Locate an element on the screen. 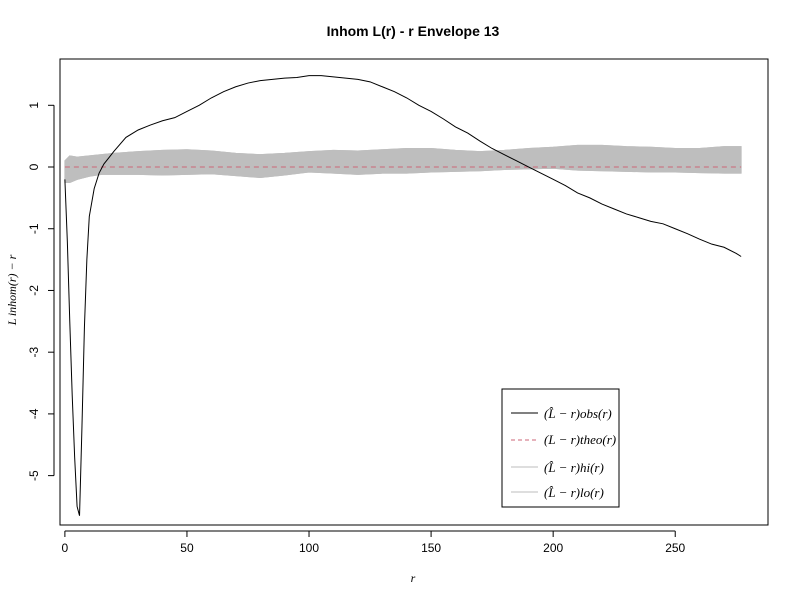 The height and width of the screenshot is (600, 800). legend-box is located at coordinates (560, 448).